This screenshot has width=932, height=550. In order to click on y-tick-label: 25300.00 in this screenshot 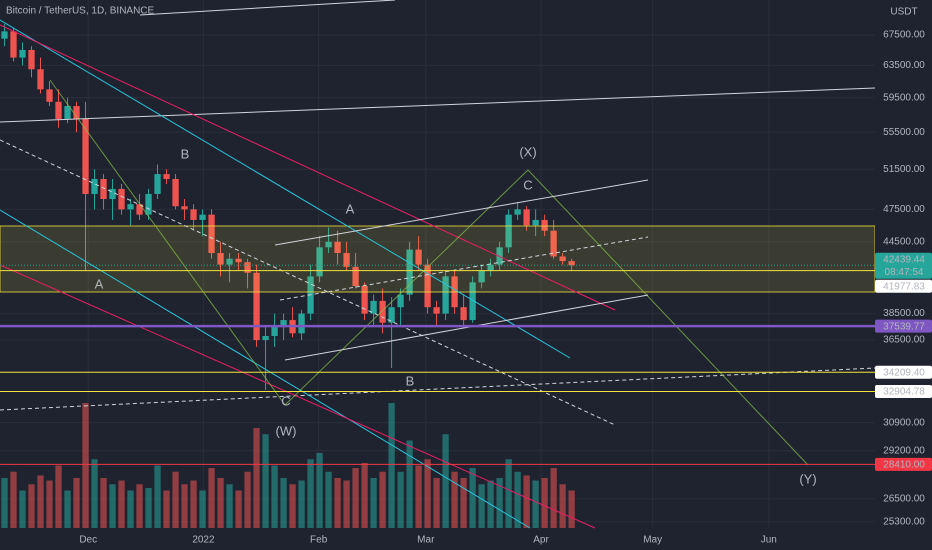, I will do `click(904, 522)`.